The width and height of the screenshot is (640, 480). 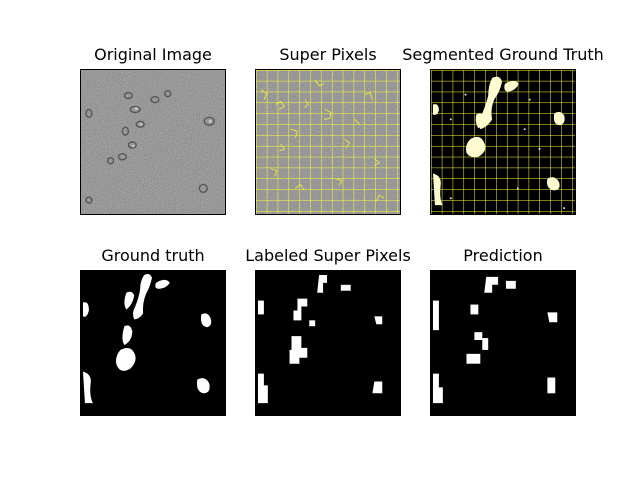 I want to click on panel-title: Super Pixels, so click(x=328, y=54).